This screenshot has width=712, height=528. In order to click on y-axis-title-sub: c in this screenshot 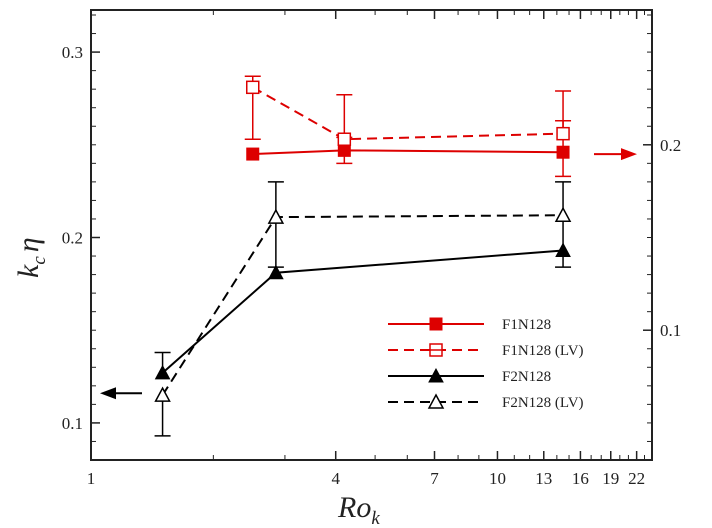, I will do `click(39, 260)`.